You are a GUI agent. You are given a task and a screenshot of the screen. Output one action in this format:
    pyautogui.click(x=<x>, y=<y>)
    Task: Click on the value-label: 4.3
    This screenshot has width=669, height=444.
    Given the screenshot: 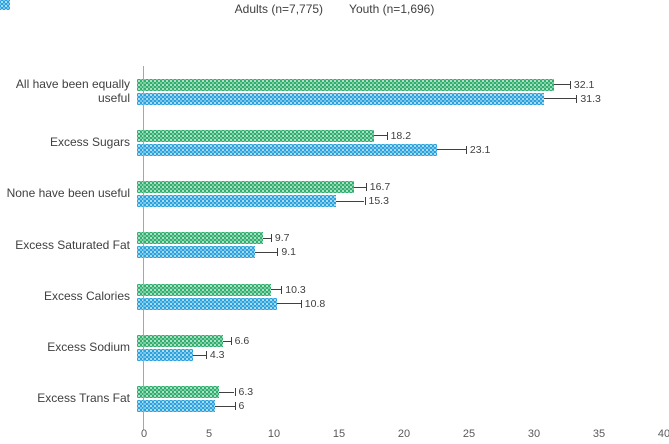 What is the action you would take?
    pyautogui.click(x=217, y=354)
    